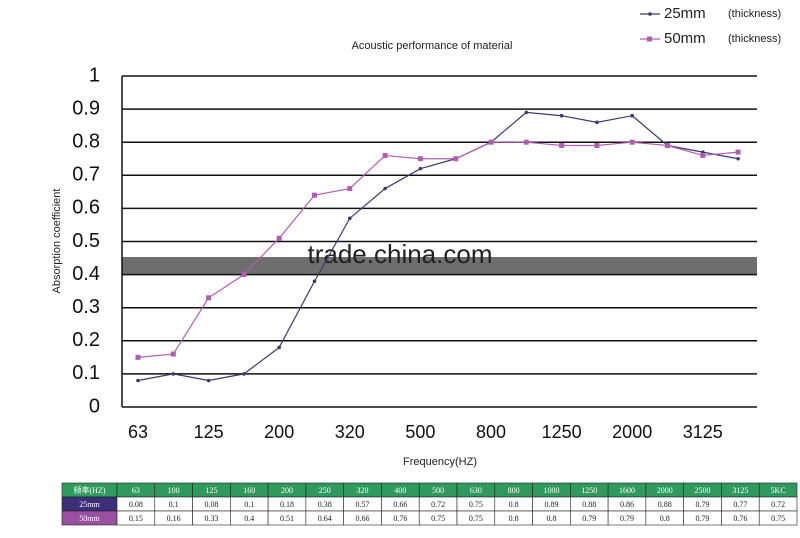 This screenshot has width=800, height=538. What do you see at coordinates (685, 38) in the screenshot?
I see `legend-label: 50mm` at bounding box center [685, 38].